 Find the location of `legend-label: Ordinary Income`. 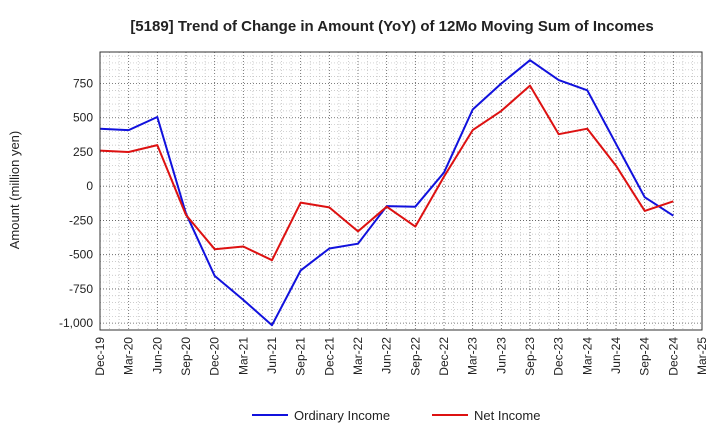

legend-label: Ordinary Income is located at coordinates (342, 415).